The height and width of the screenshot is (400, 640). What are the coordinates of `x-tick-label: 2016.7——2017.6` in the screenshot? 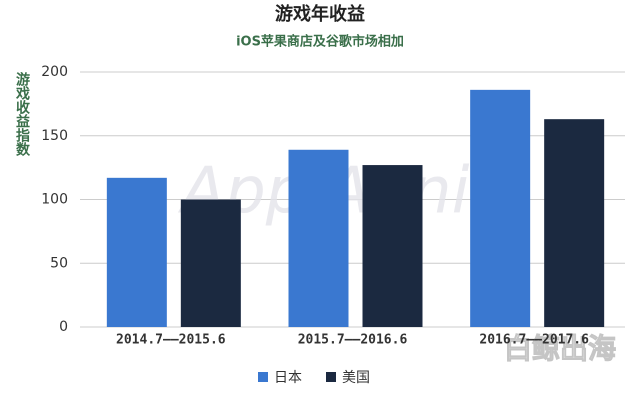 It's located at (534, 340).